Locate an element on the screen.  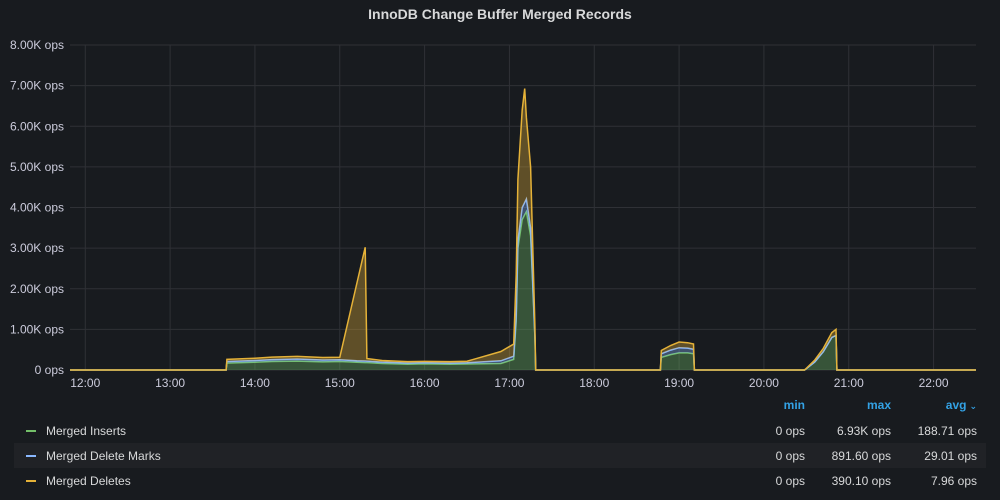
x-tick-label: 16:00 is located at coordinates (425, 383).